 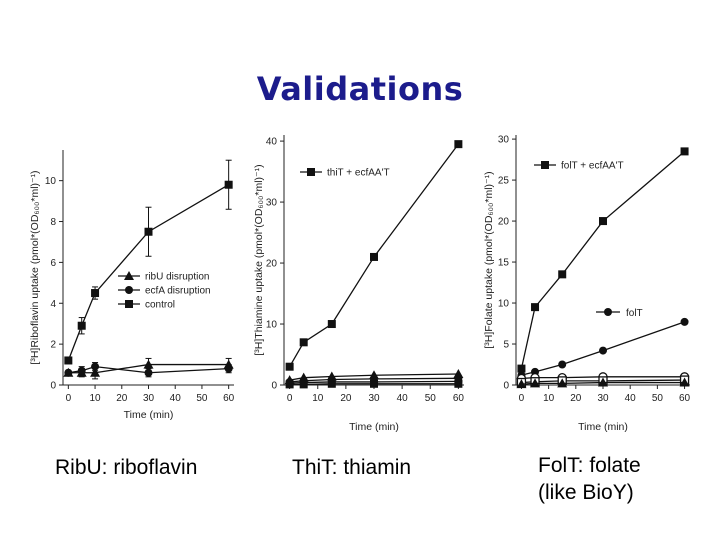 I want to click on slide-title: Validations, so click(x=360, y=89).